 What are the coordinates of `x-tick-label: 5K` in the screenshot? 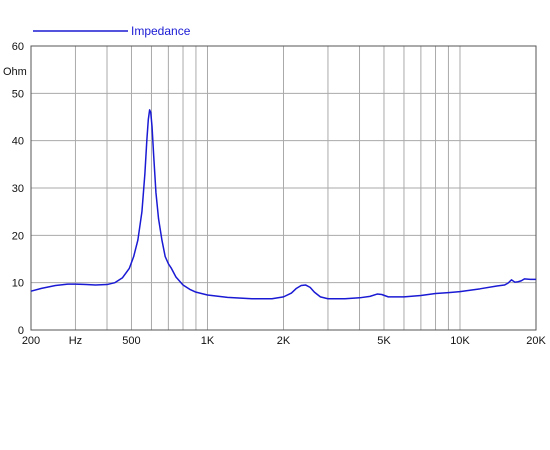 It's located at (384, 341).